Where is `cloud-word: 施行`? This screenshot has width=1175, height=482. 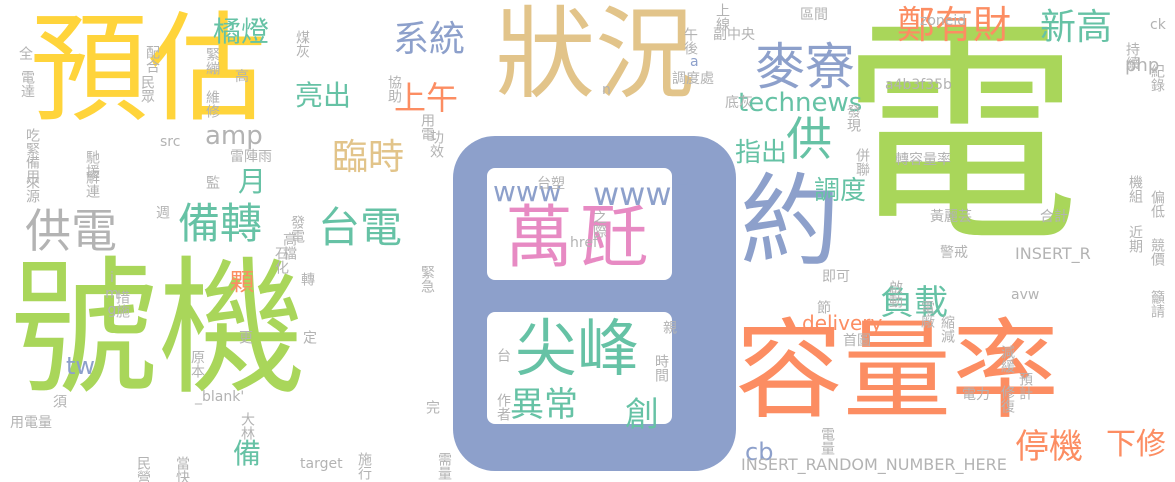
cloud-word: 施行 is located at coordinates (364, 466).